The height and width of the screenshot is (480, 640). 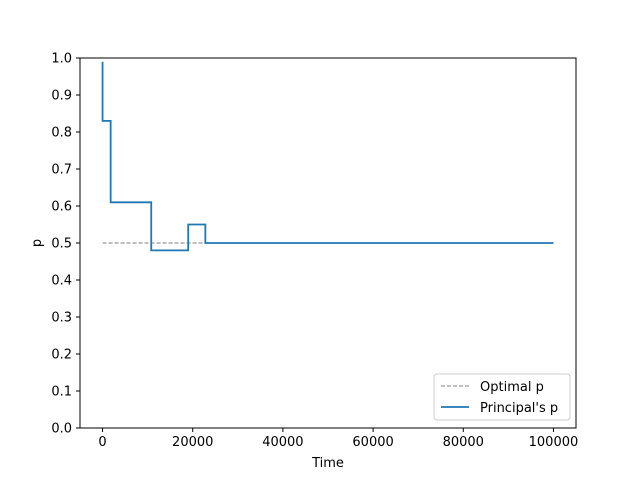 I want to click on y-axis-label: p, so click(x=37, y=243).